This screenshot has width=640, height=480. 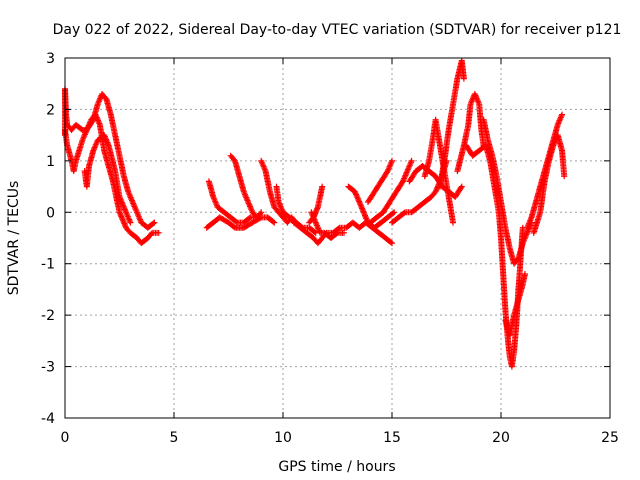 I want to click on x-tick-label: 15, so click(x=392, y=438).